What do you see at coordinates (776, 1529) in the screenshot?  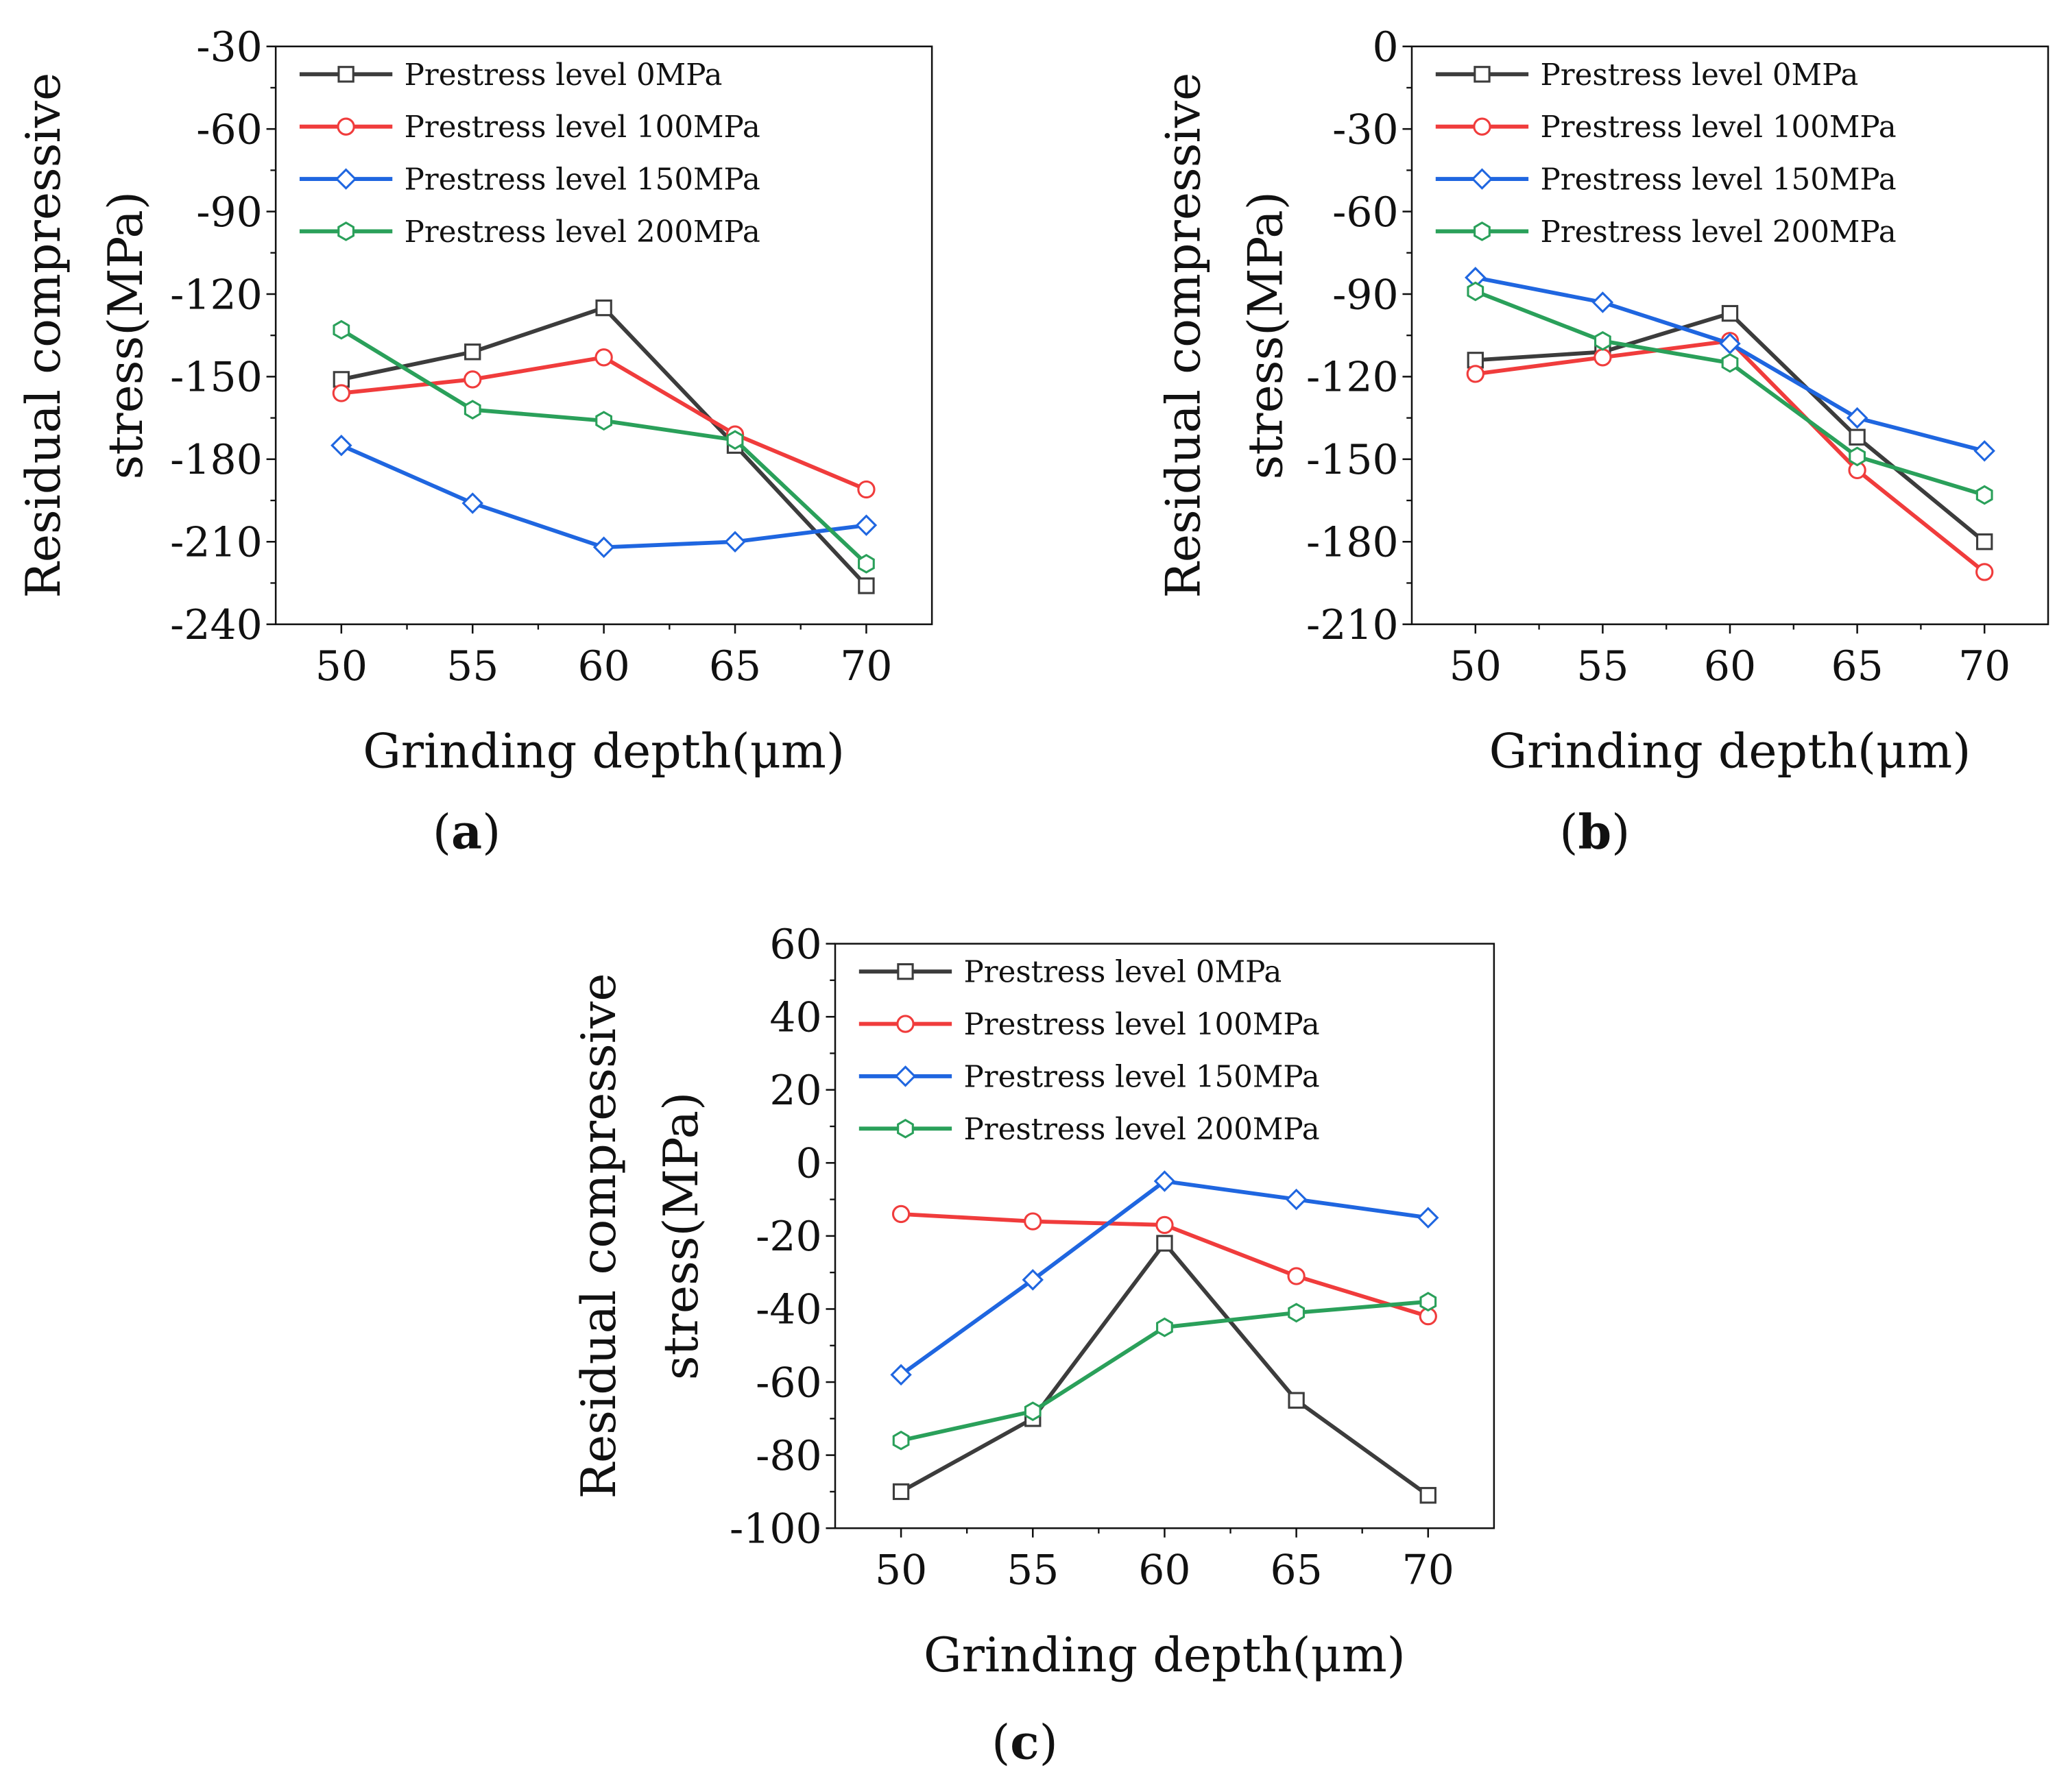 I see `y-tick-label: -100` at bounding box center [776, 1529].